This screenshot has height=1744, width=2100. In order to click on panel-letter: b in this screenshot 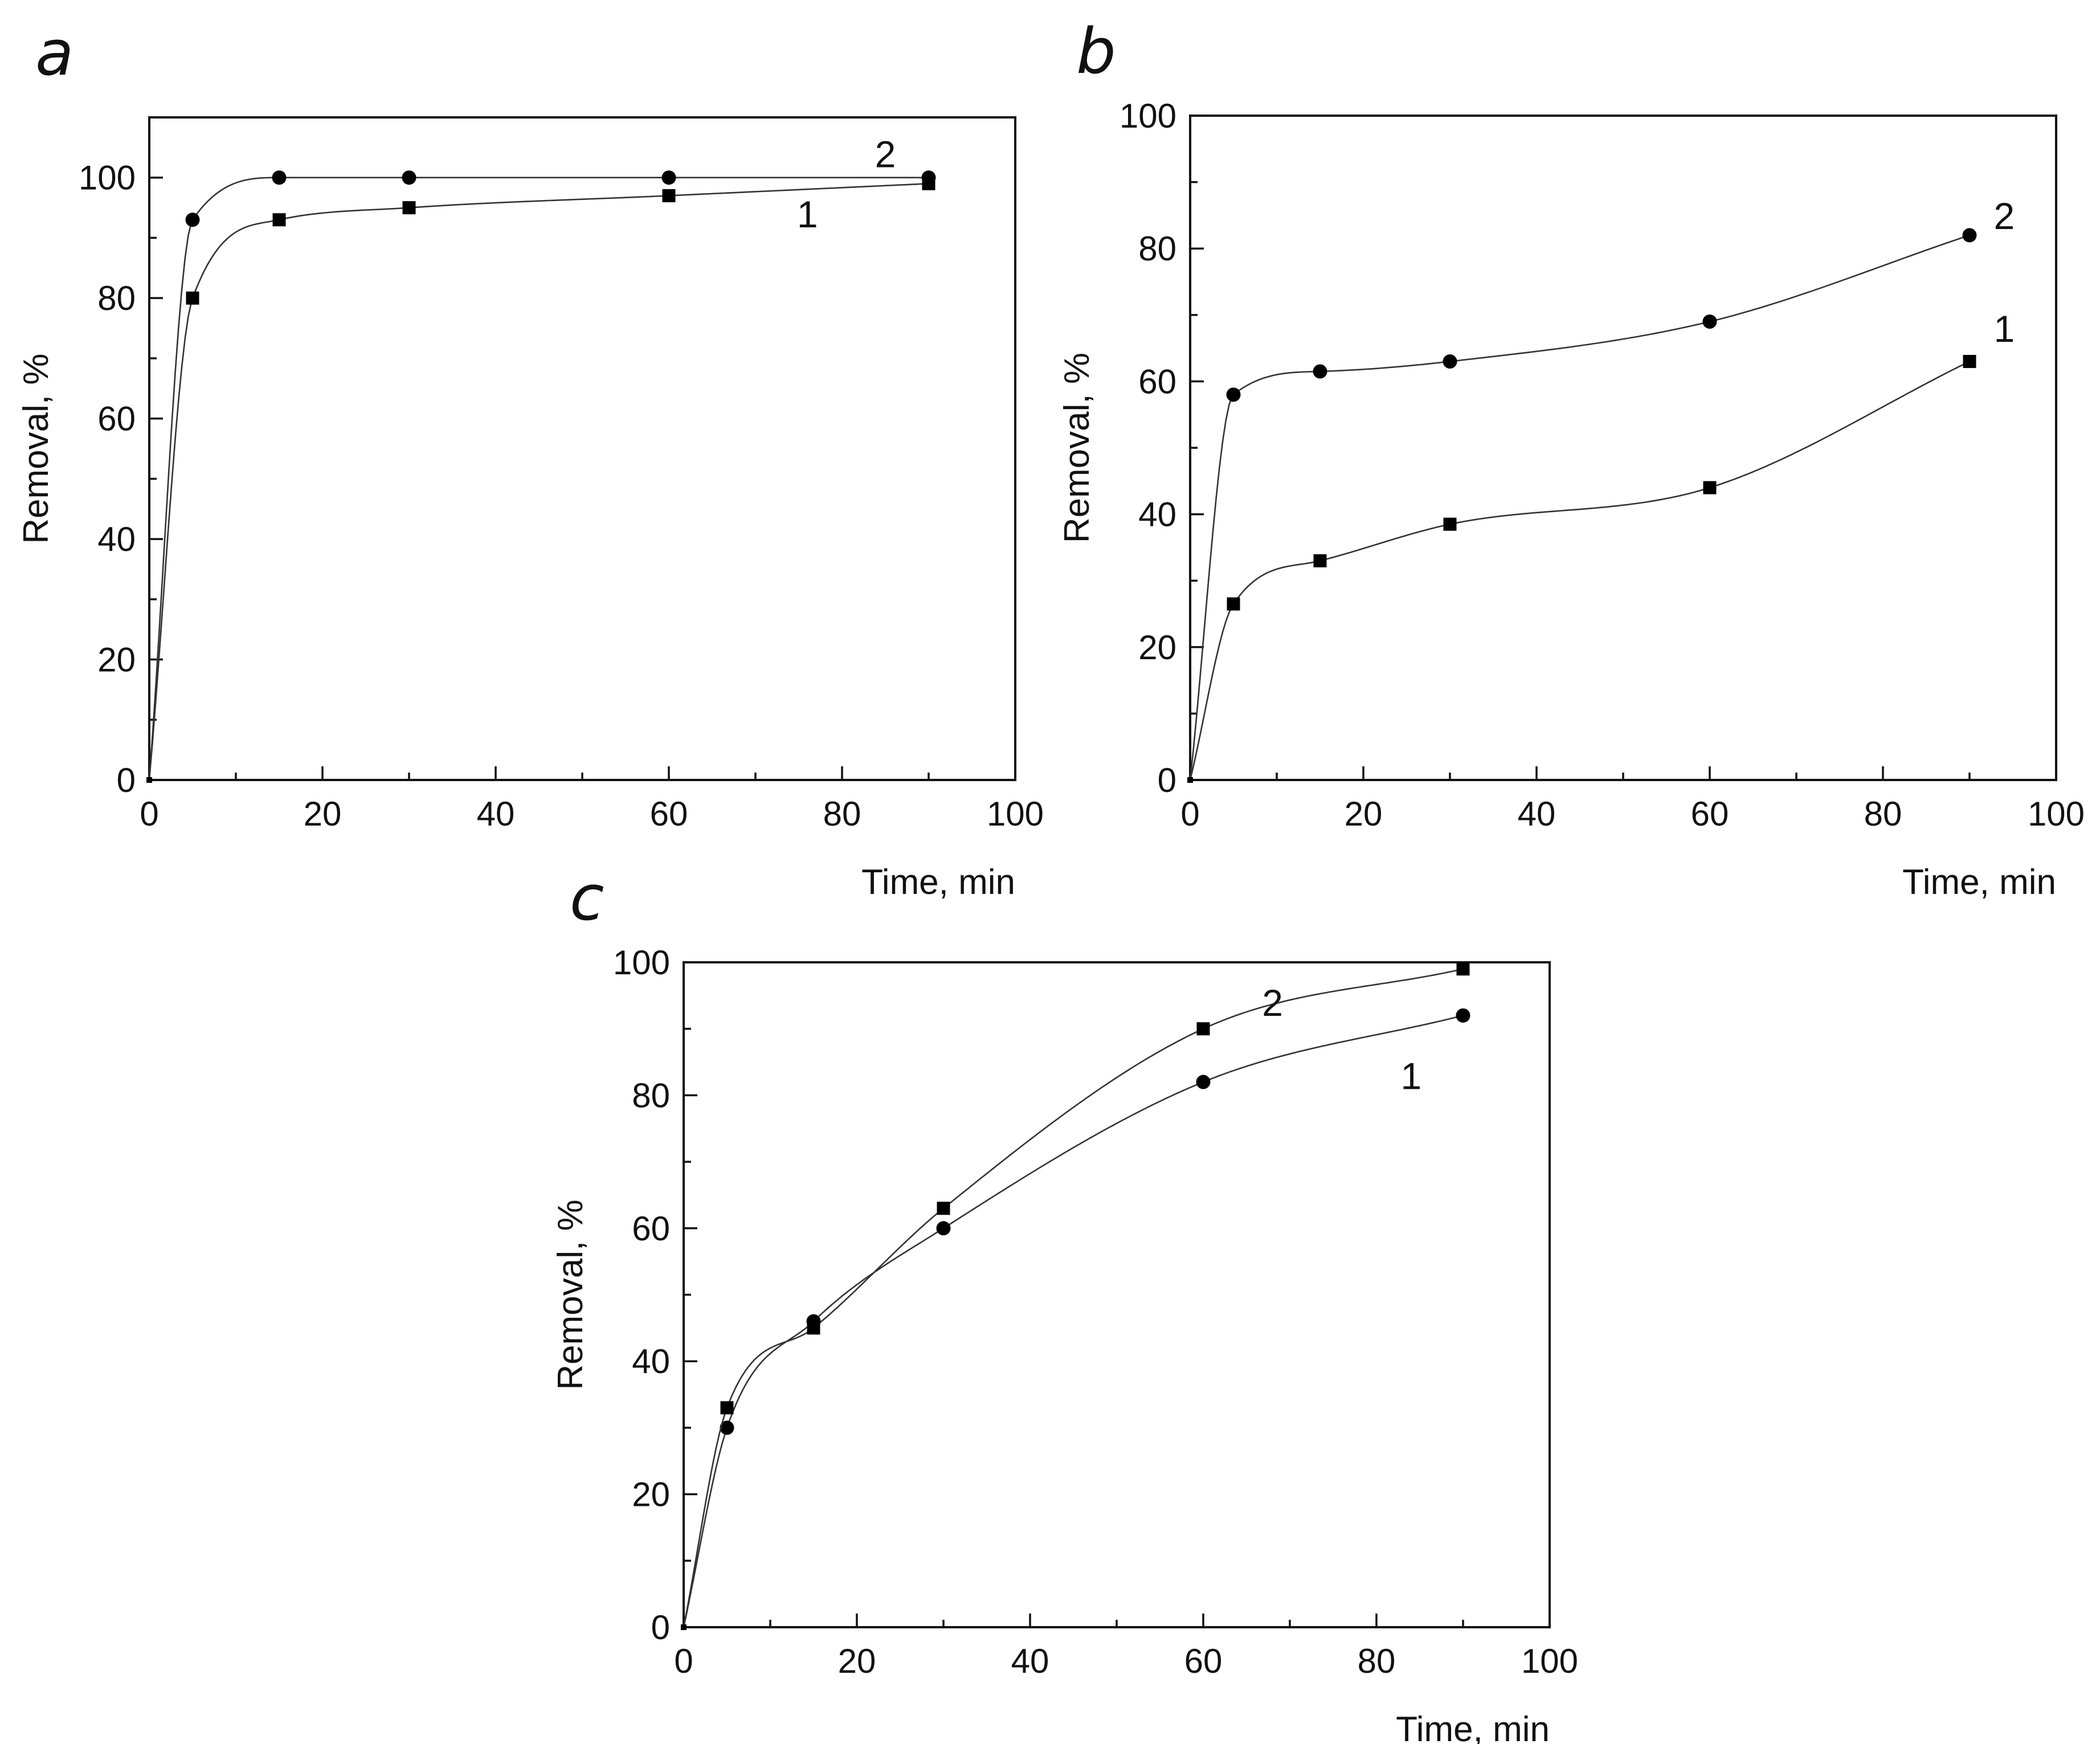, I will do `click(1096, 51)`.